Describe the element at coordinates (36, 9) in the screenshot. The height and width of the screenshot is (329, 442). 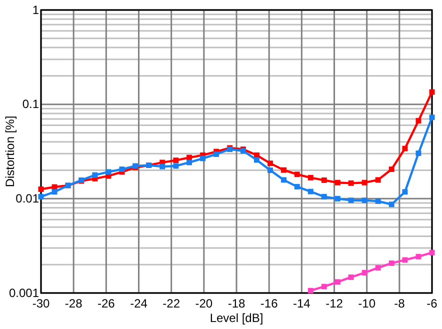
I see `y-tick-label: 1` at that location.